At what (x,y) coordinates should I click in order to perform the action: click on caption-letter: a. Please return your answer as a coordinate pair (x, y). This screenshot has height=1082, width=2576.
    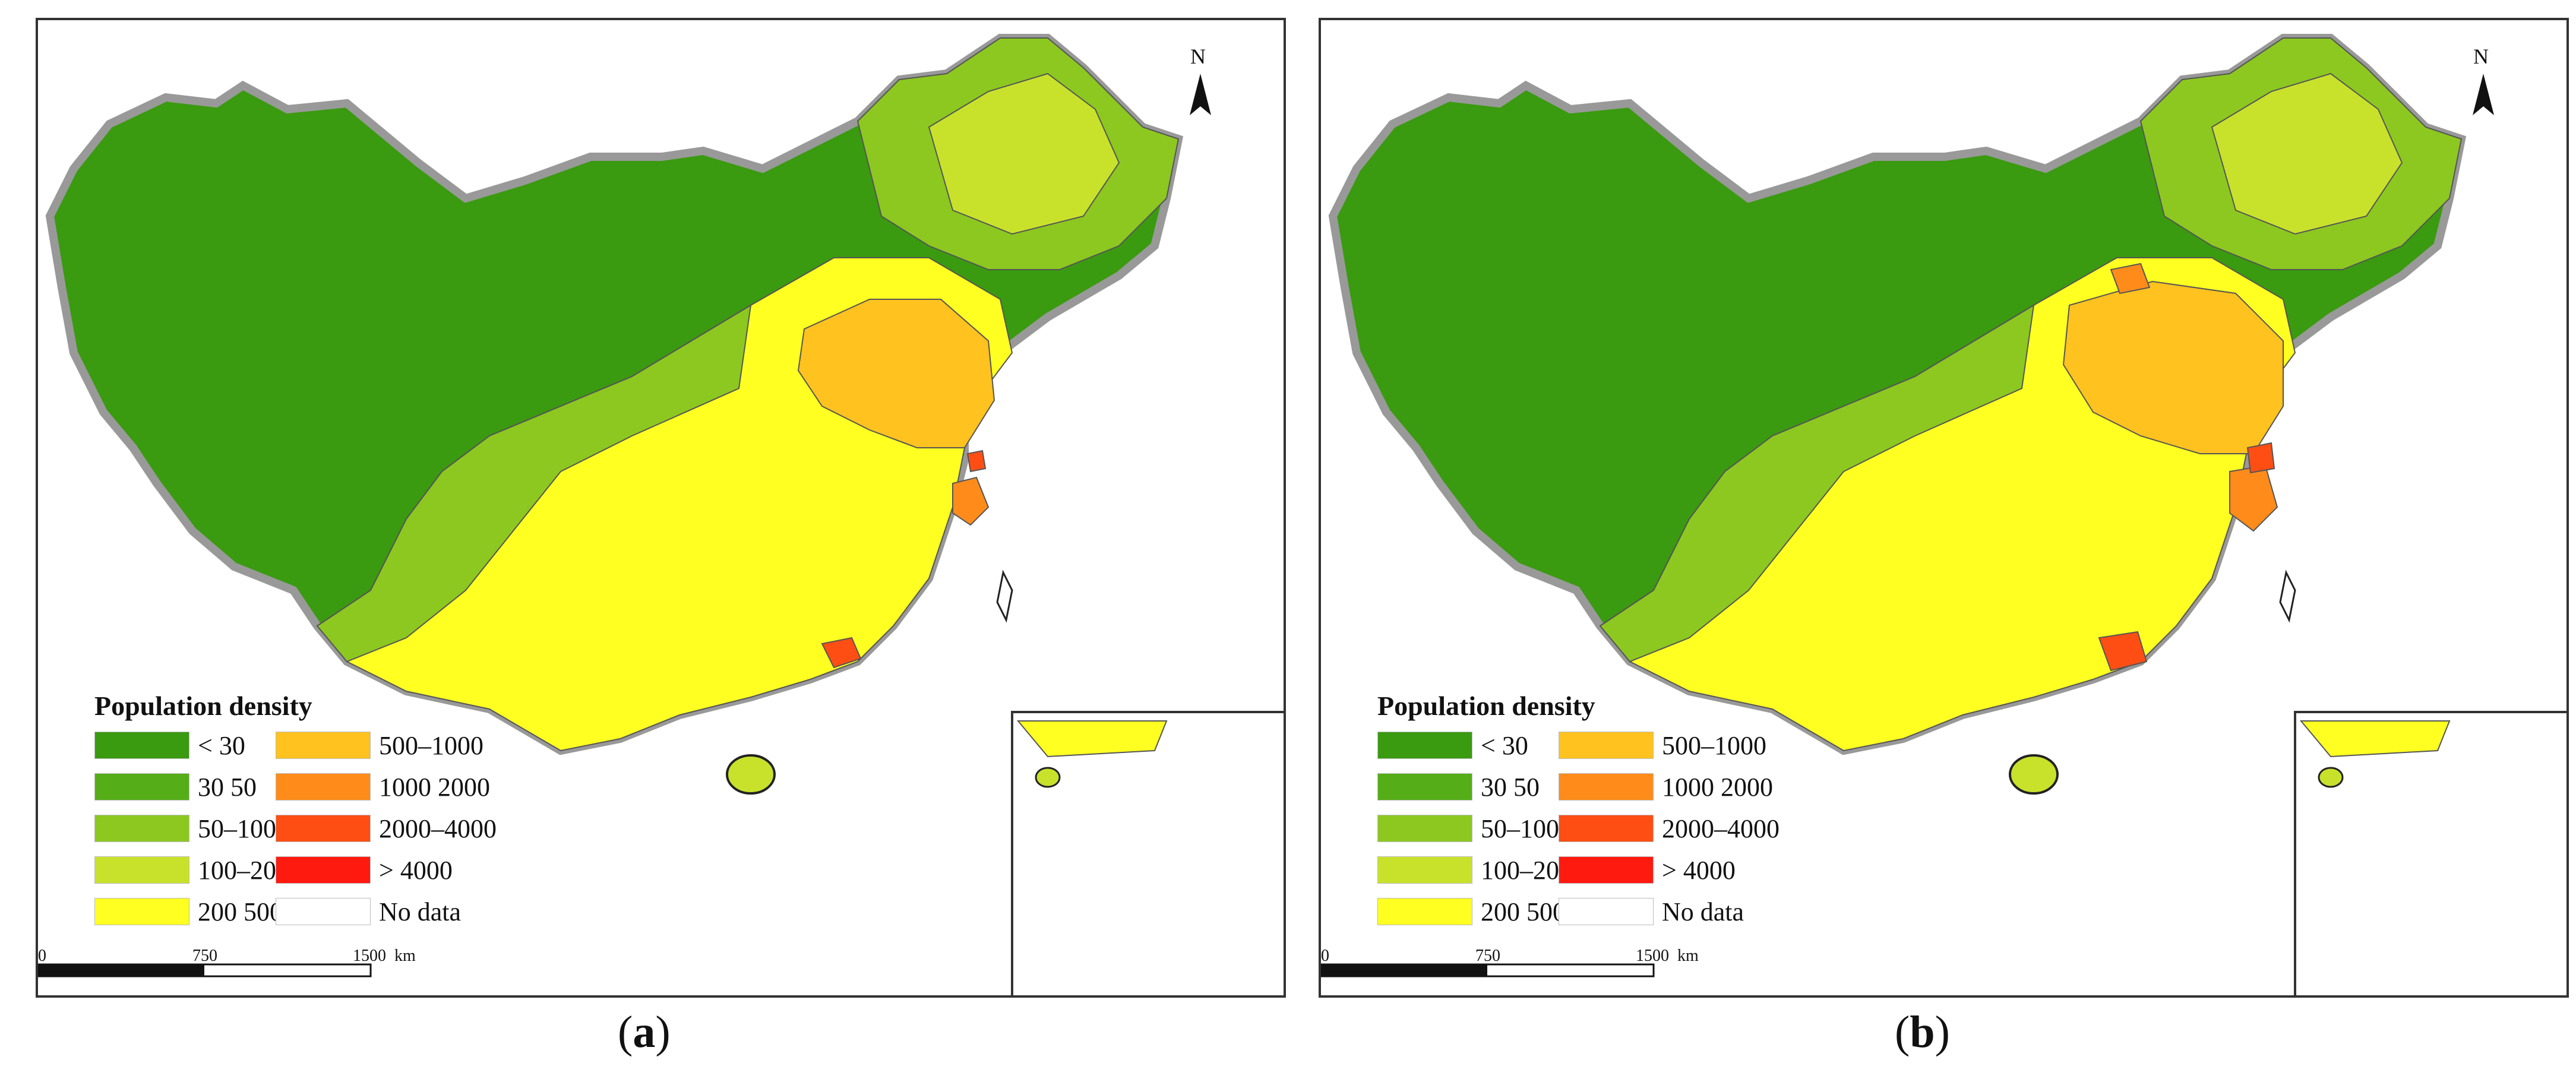
    Looking at the image, I should click on (644, 1032).